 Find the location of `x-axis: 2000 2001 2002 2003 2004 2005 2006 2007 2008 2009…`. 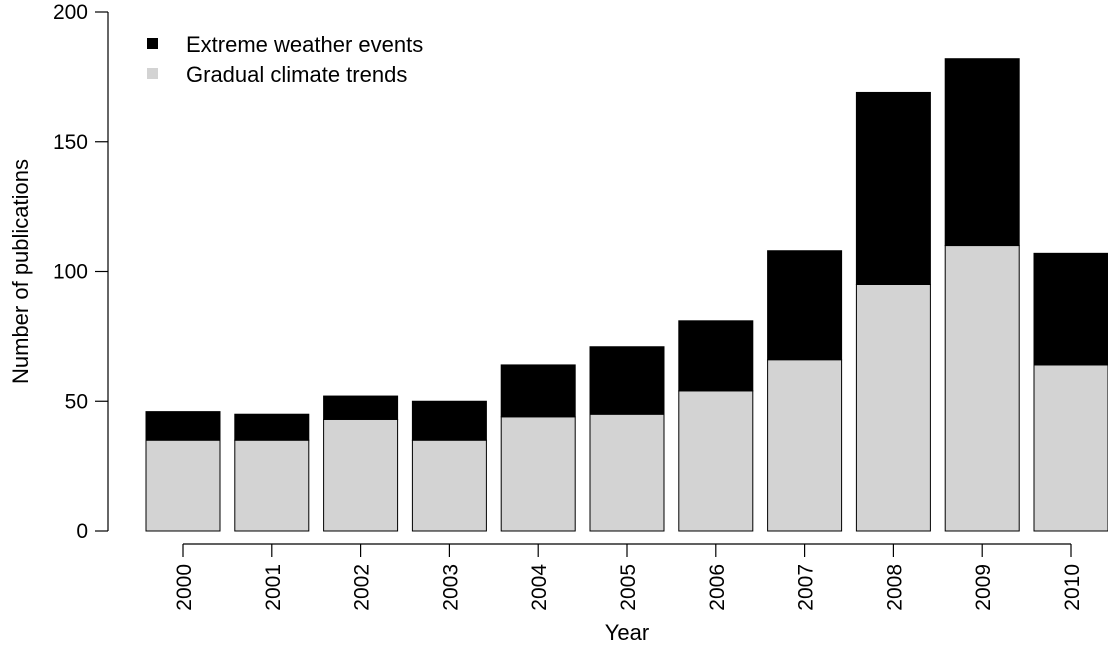

x-axis: 2000 2001 2002 2003 2004 2005 2006 2007 2008 2009… is located at coordinates (628, 577).